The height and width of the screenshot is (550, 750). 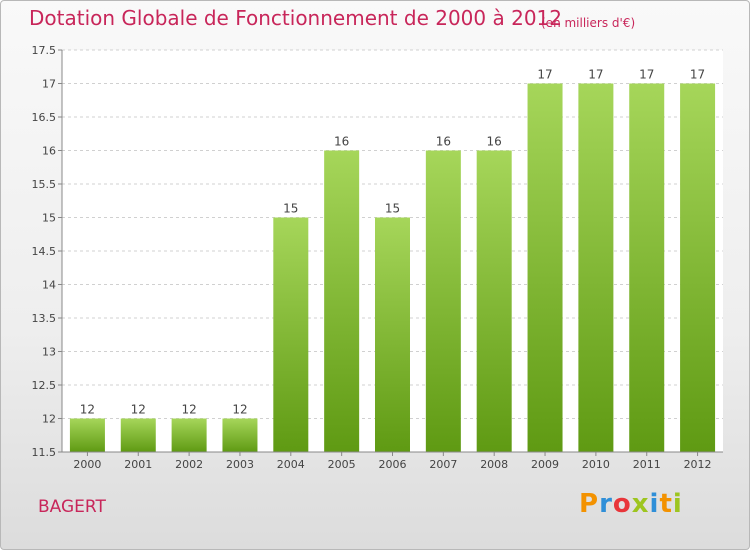 What do you see at coordinates (640, 504) in the screenshot?
I see `logo-letter: x` at bounding box center [640, 504].